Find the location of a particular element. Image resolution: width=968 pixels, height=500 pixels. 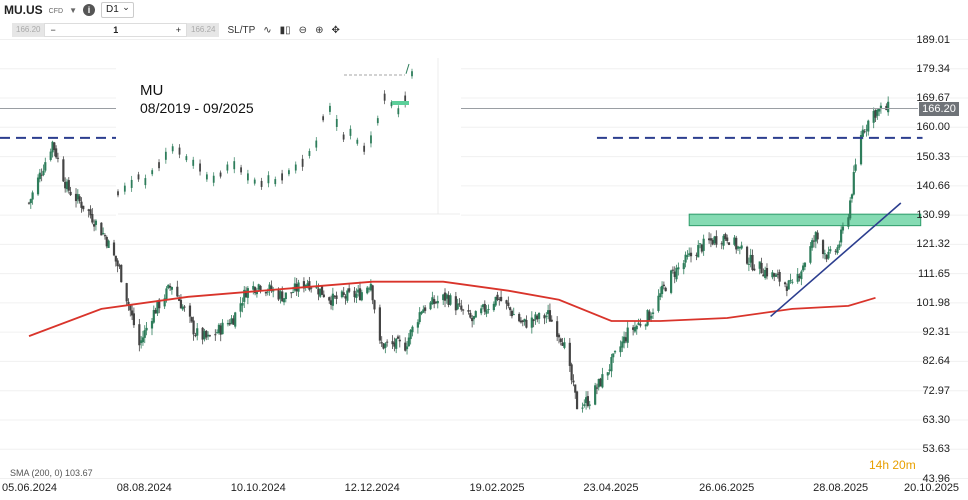

quantity-input: 1 is located at coordinates (116, 30).